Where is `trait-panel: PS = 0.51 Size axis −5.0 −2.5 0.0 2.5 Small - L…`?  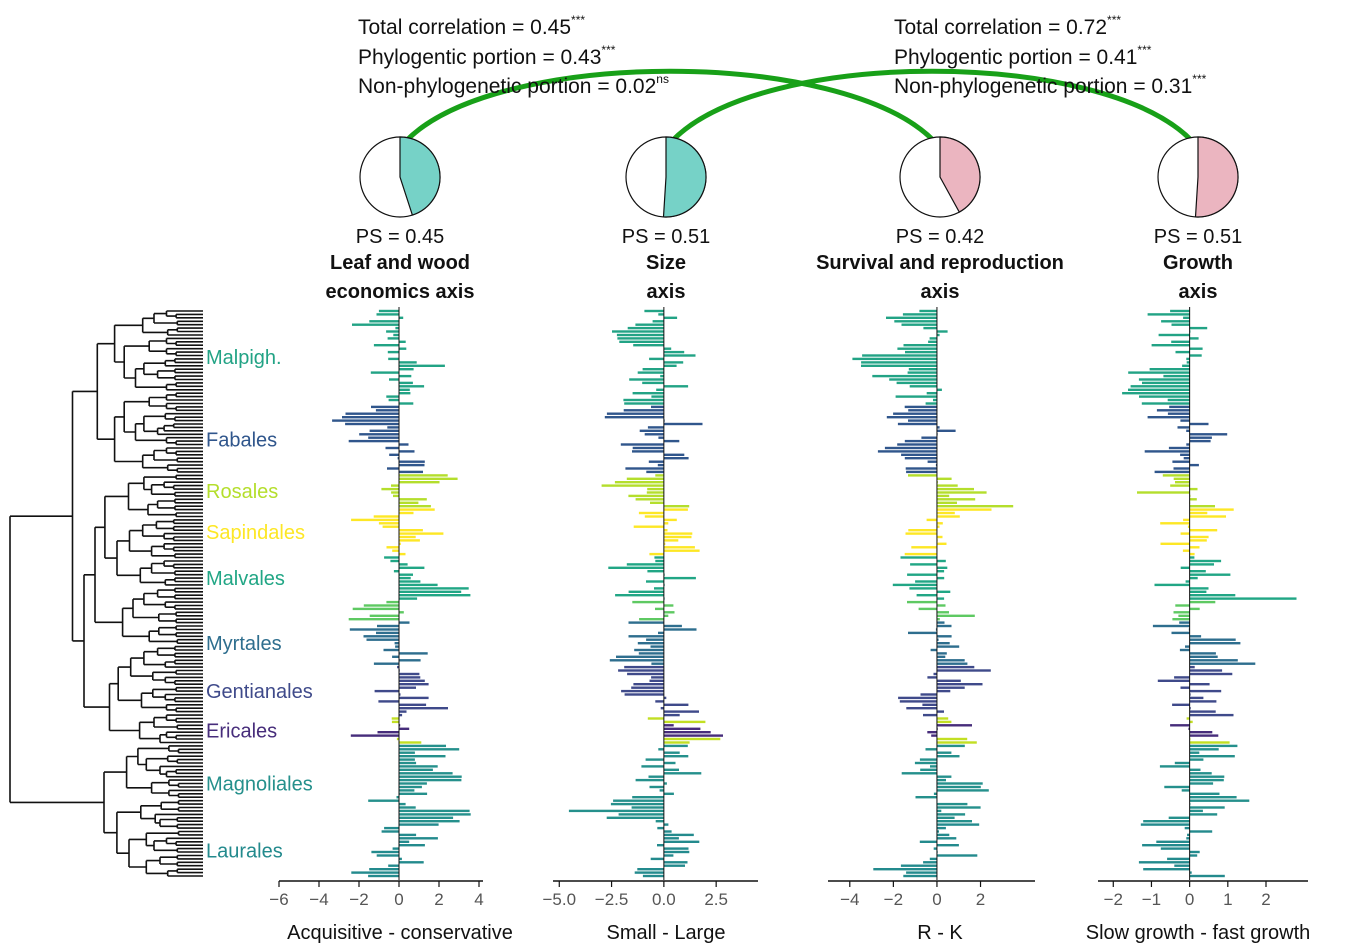 trait-panel: PS = 0.51 Size axis −5.0 −2.5 0.0 2.5 Small - L… is located at coordinates (650, 540).